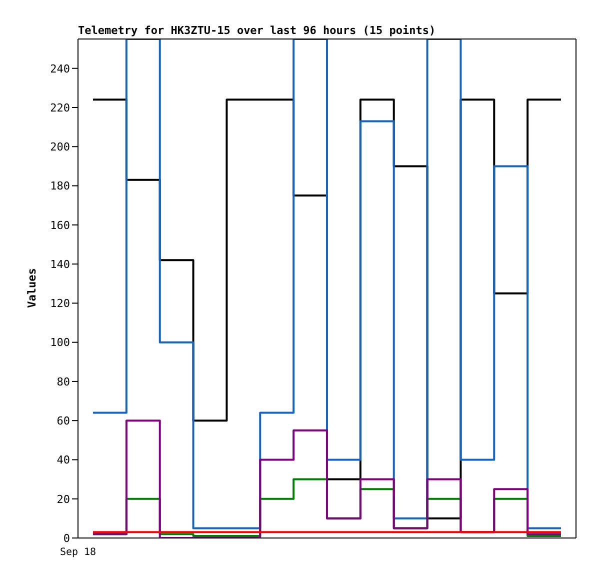 The height and width of the screenshot is (579, 597). Describe the element at coordinates (78, 552) in the screenshot. I see `text: Sep 18` at that location.